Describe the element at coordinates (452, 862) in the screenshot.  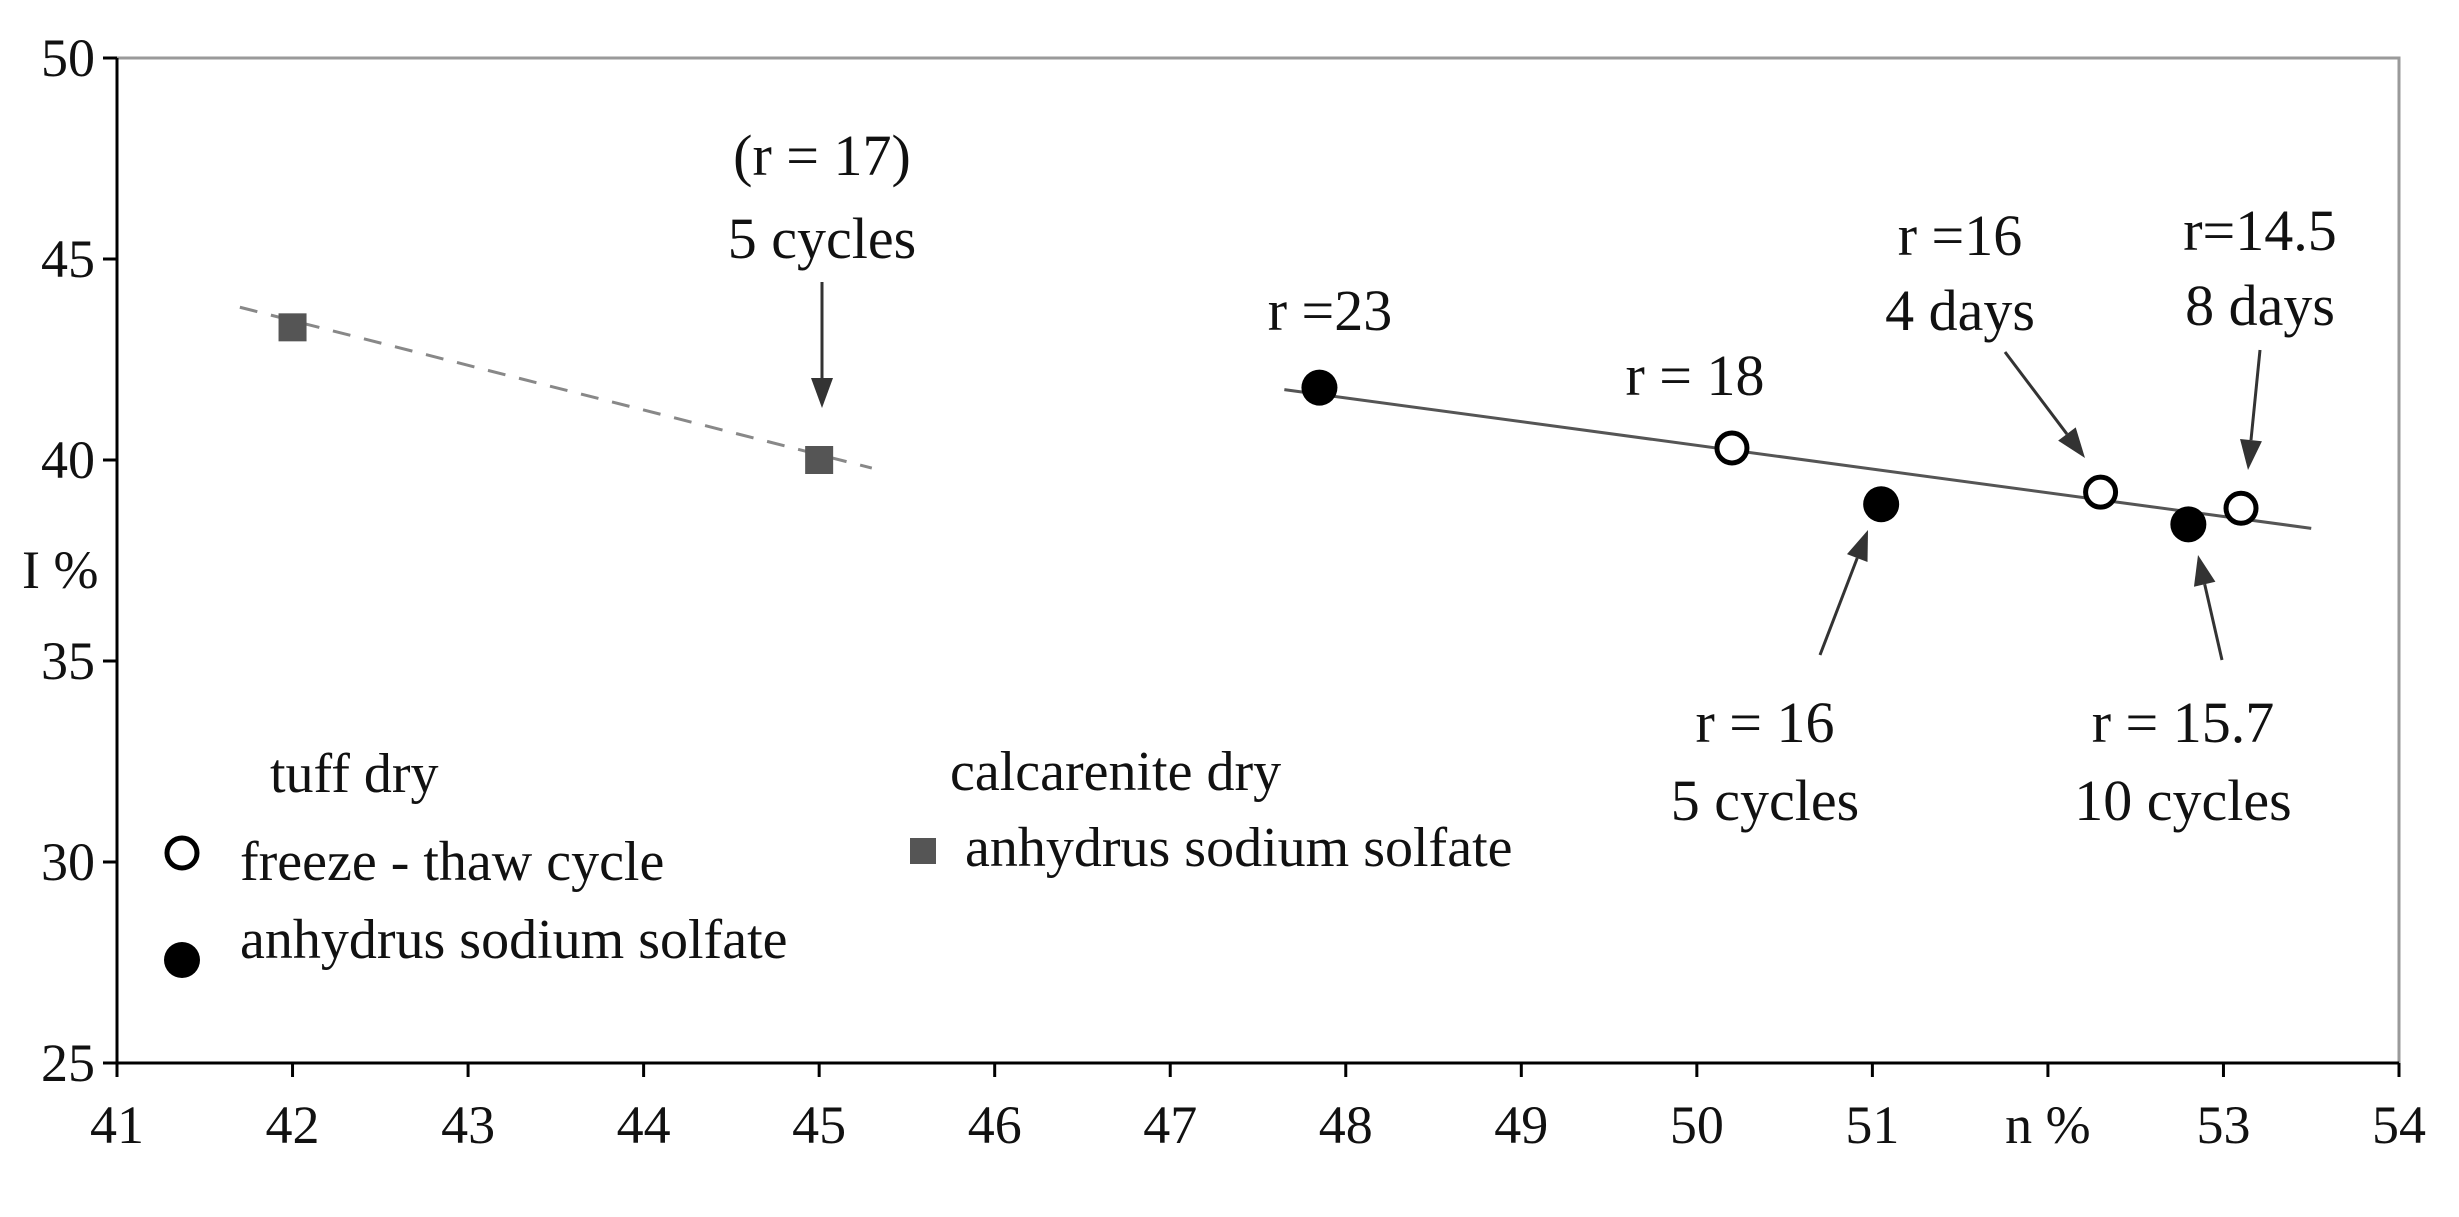
I see `legend-label-freeze-thaw: freeze - thaw cycle` at that location.